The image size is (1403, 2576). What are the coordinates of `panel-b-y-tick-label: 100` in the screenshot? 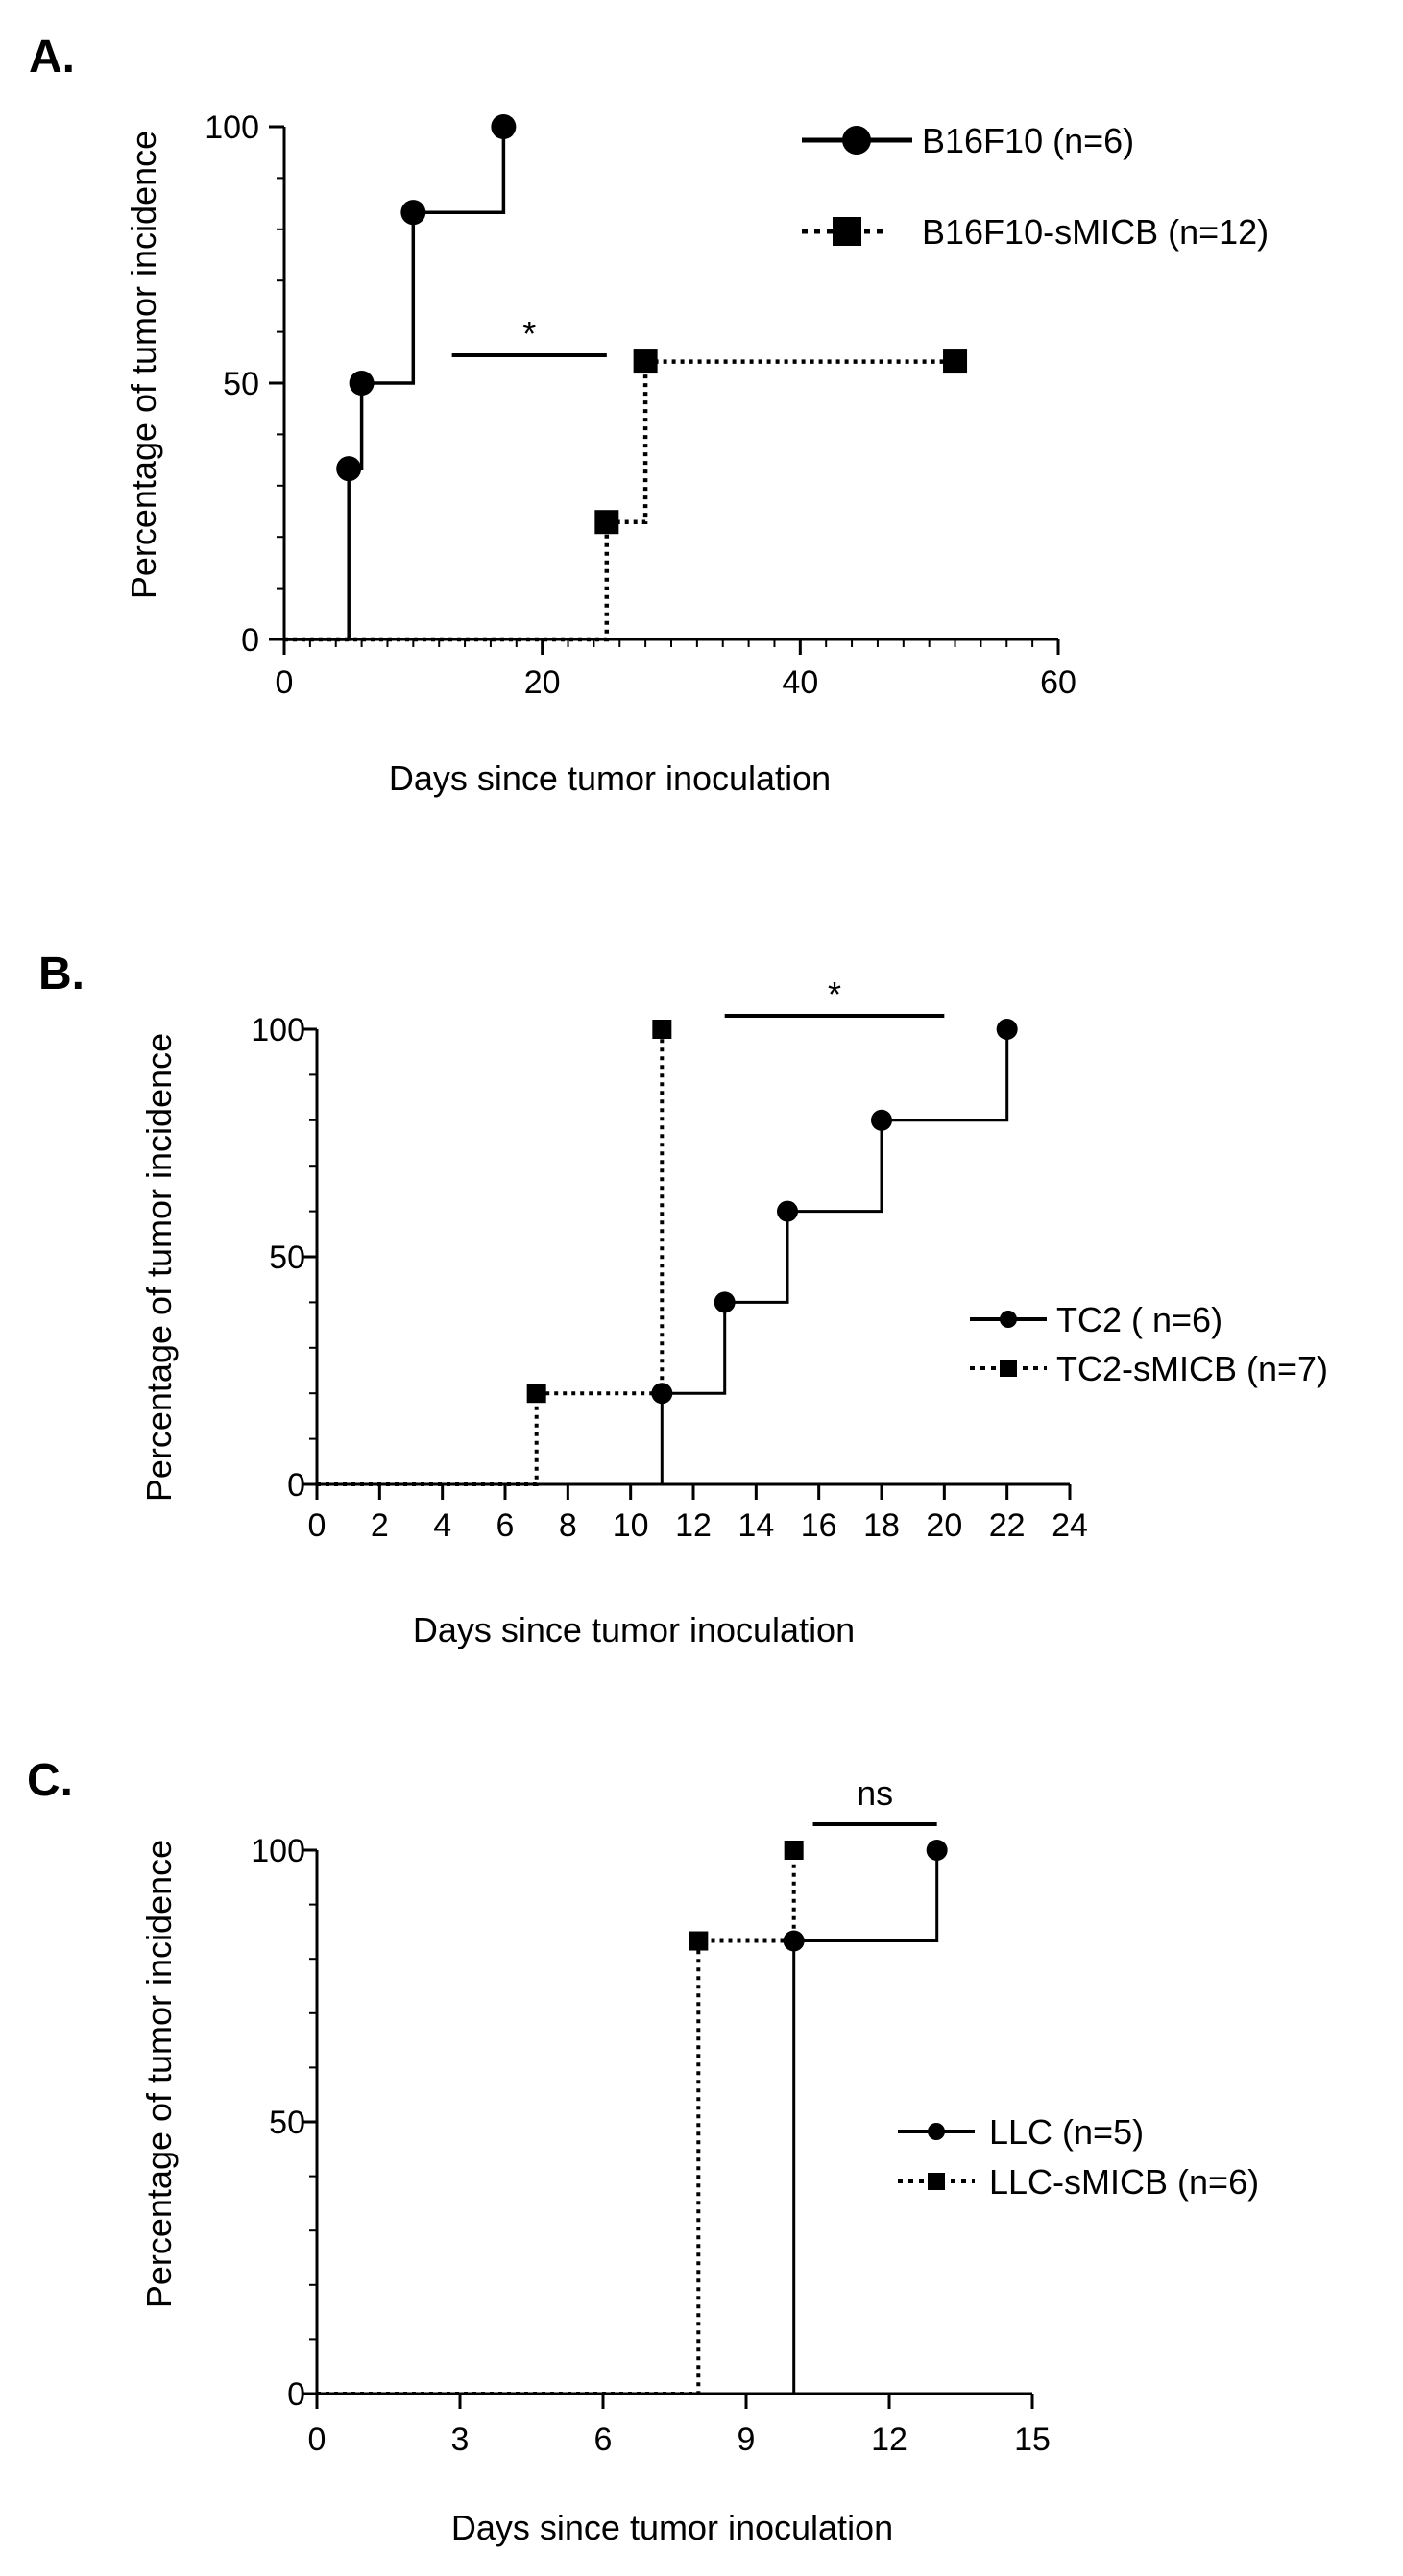 It's located at (278, 1030).